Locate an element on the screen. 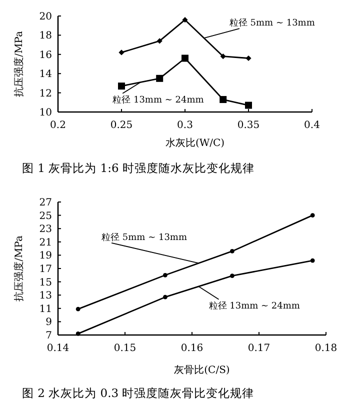 This screenshot has height=416, width=348. x-tick-label: 0.18 is located at coordinates (326, 348).